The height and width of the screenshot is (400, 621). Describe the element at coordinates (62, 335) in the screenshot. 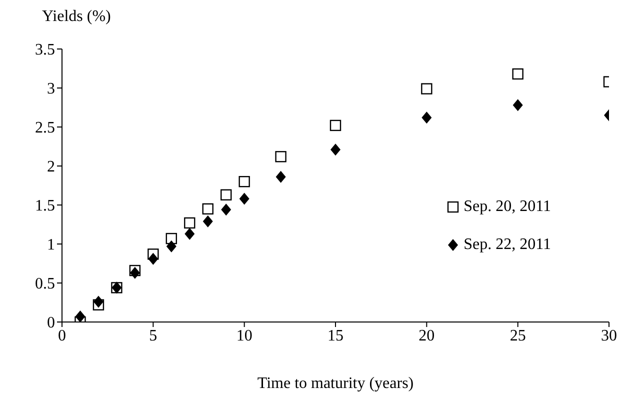

I see `x-tick-label: 0` at that location.